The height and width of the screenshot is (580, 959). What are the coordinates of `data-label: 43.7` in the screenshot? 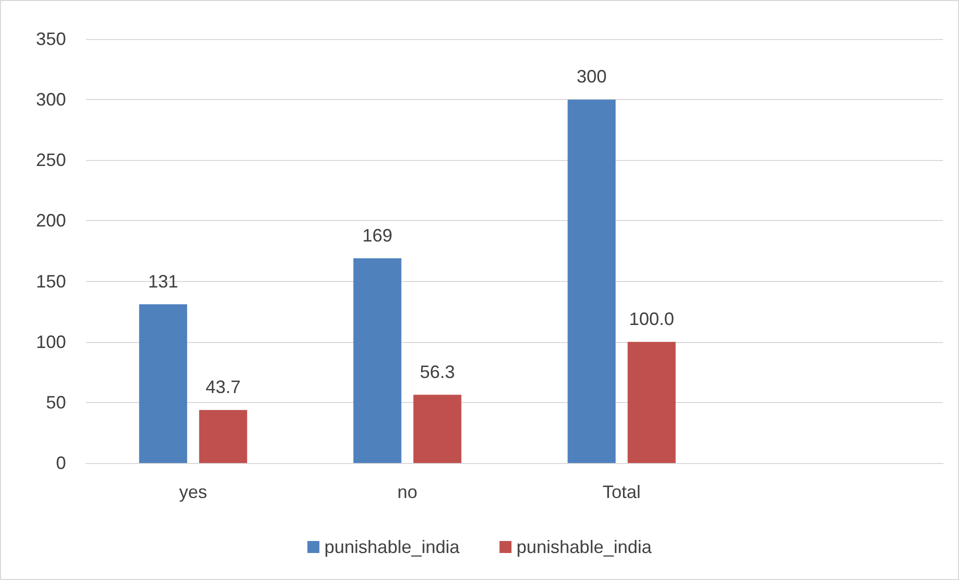 It's located at (223, 387).